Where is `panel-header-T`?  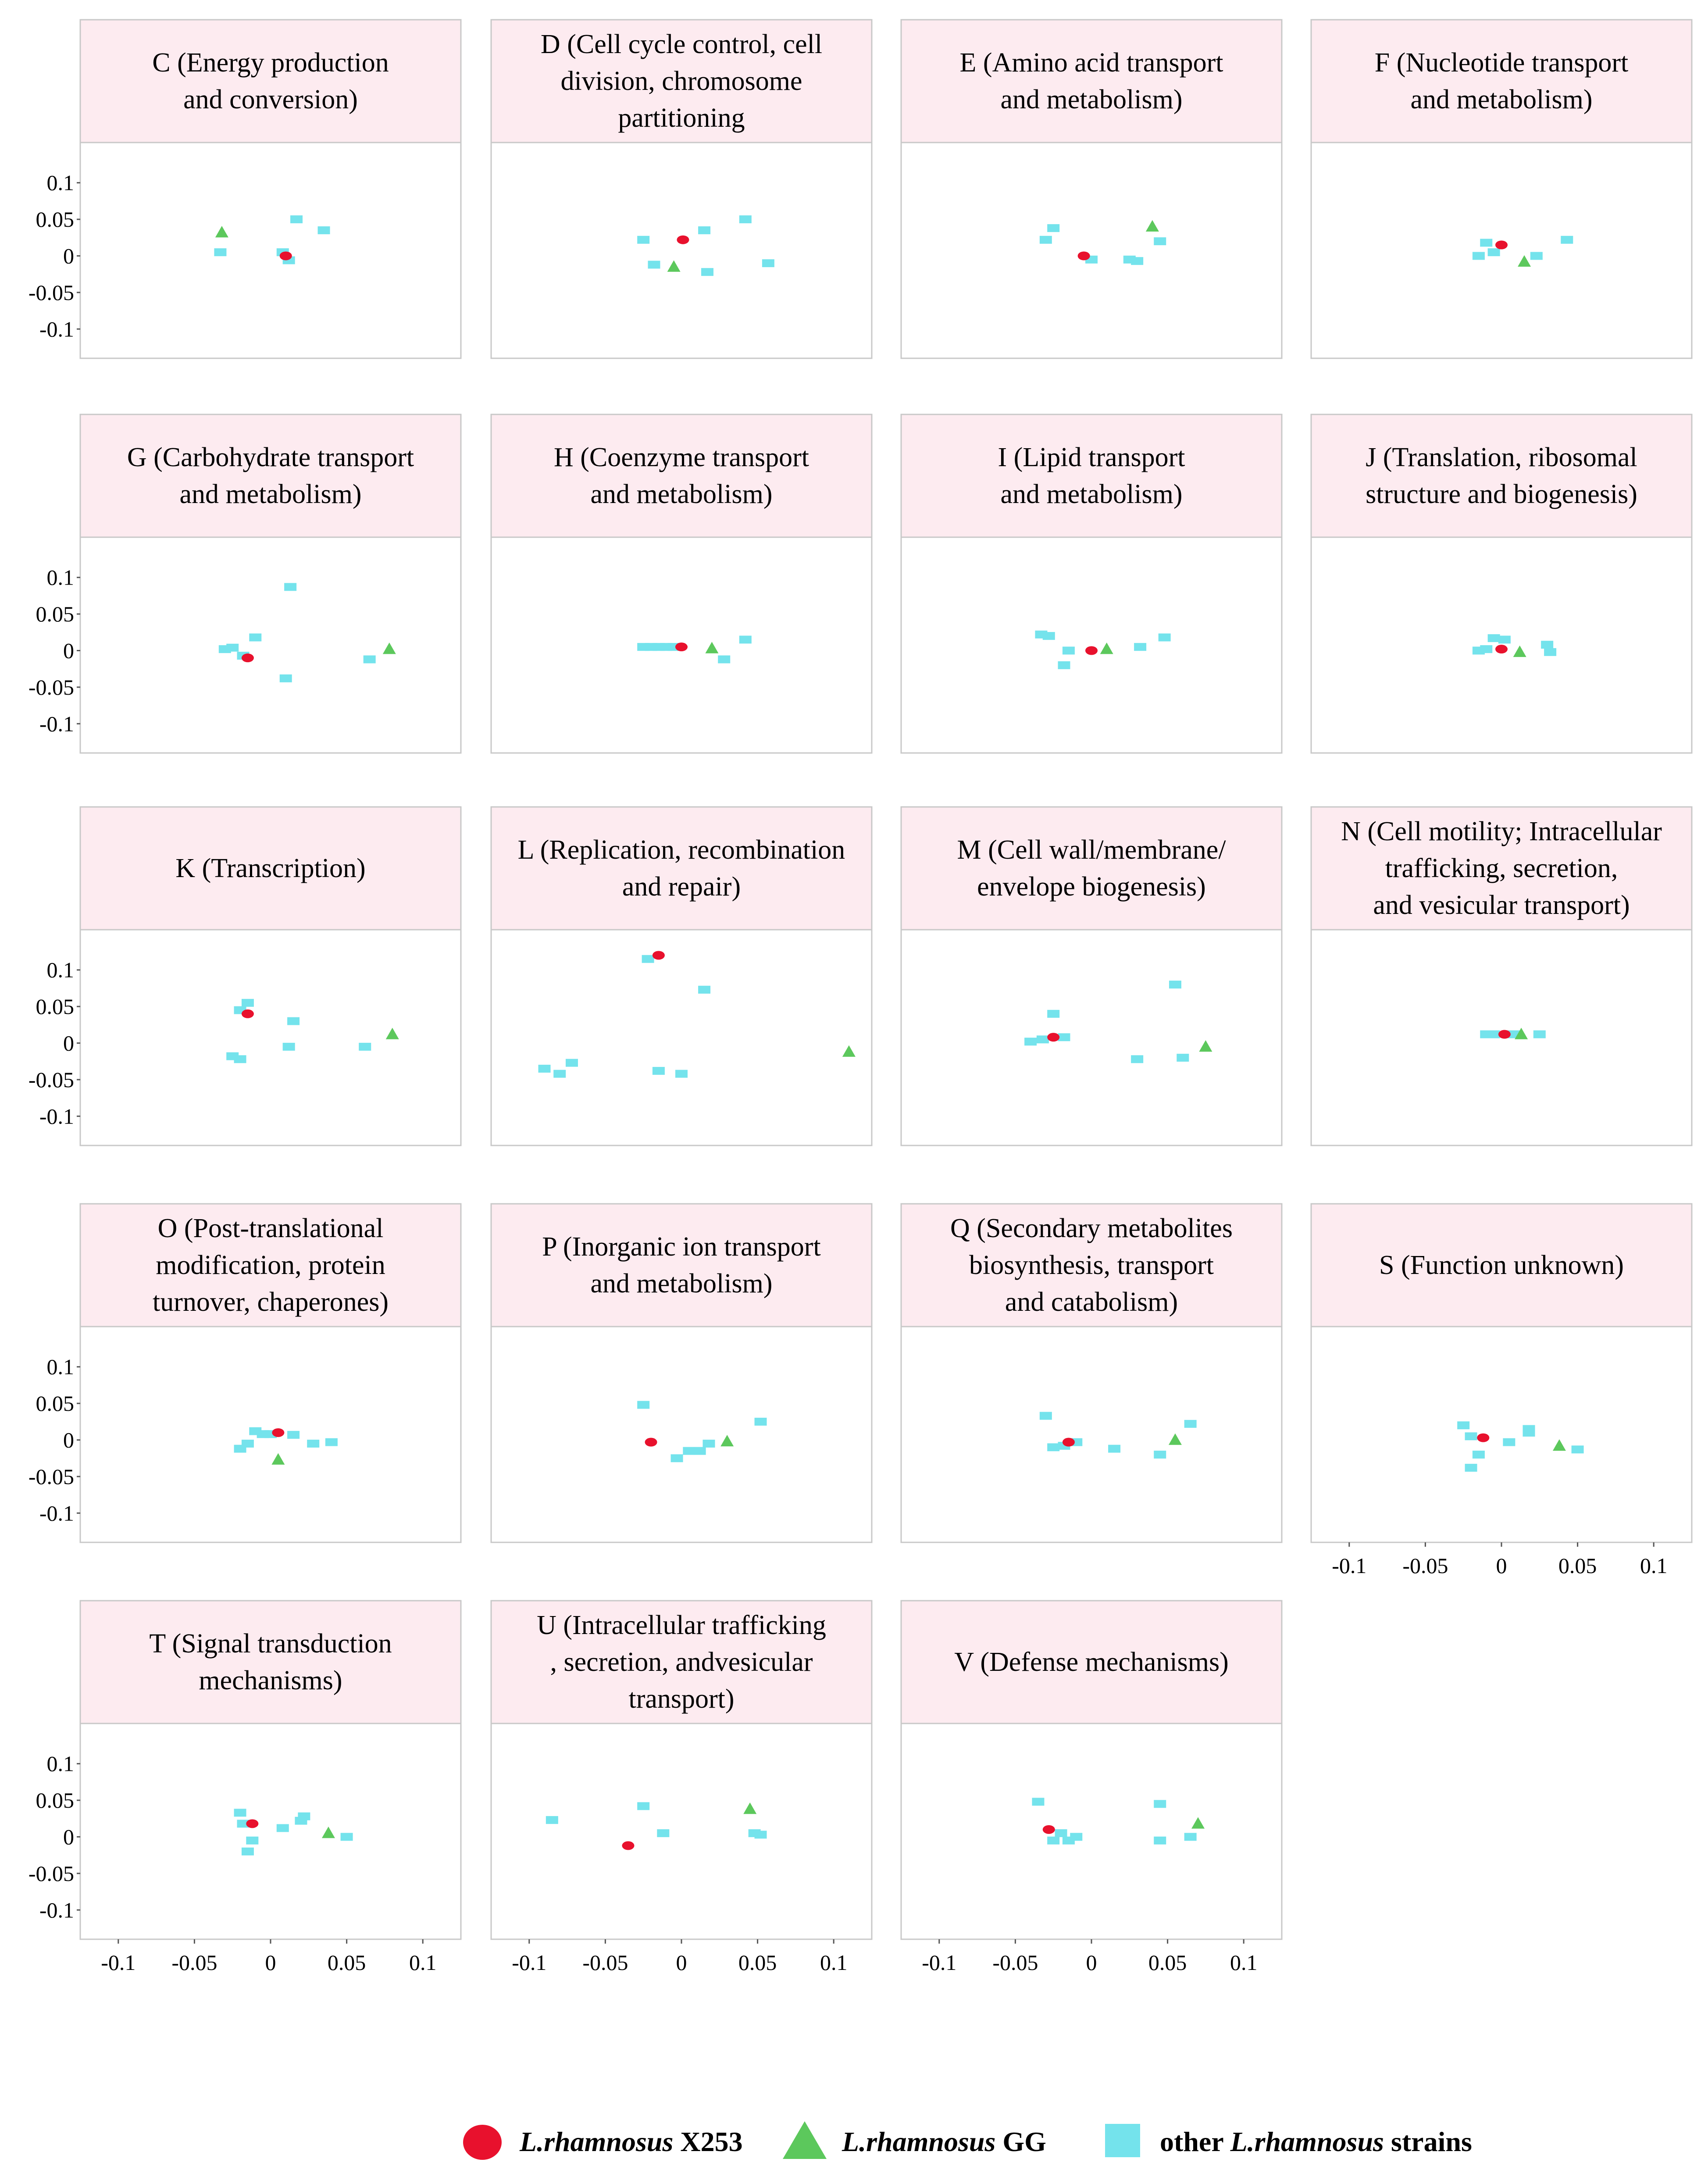
panel-header-T is located at coordinates (270, 1662).